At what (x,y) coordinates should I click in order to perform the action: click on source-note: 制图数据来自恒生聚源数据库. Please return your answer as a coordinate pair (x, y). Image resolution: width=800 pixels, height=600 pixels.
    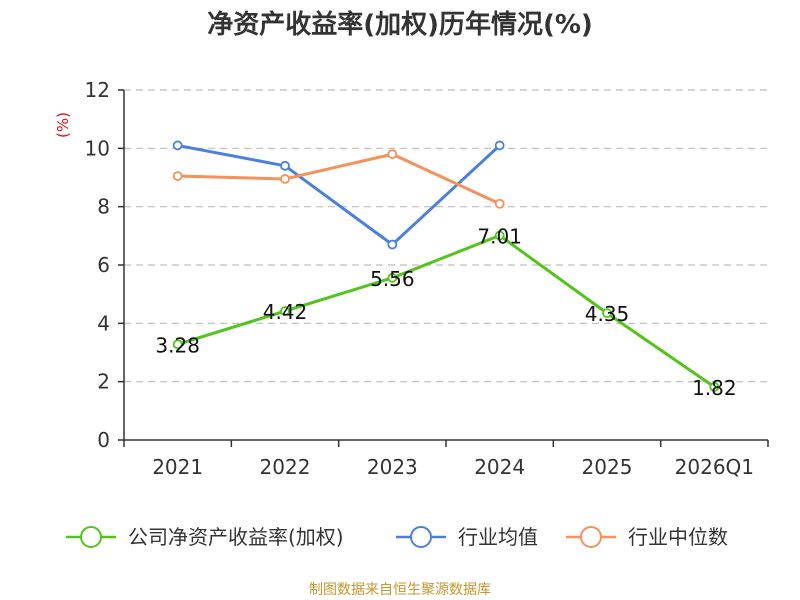
    Looking at the image, I should click on (400, 590).